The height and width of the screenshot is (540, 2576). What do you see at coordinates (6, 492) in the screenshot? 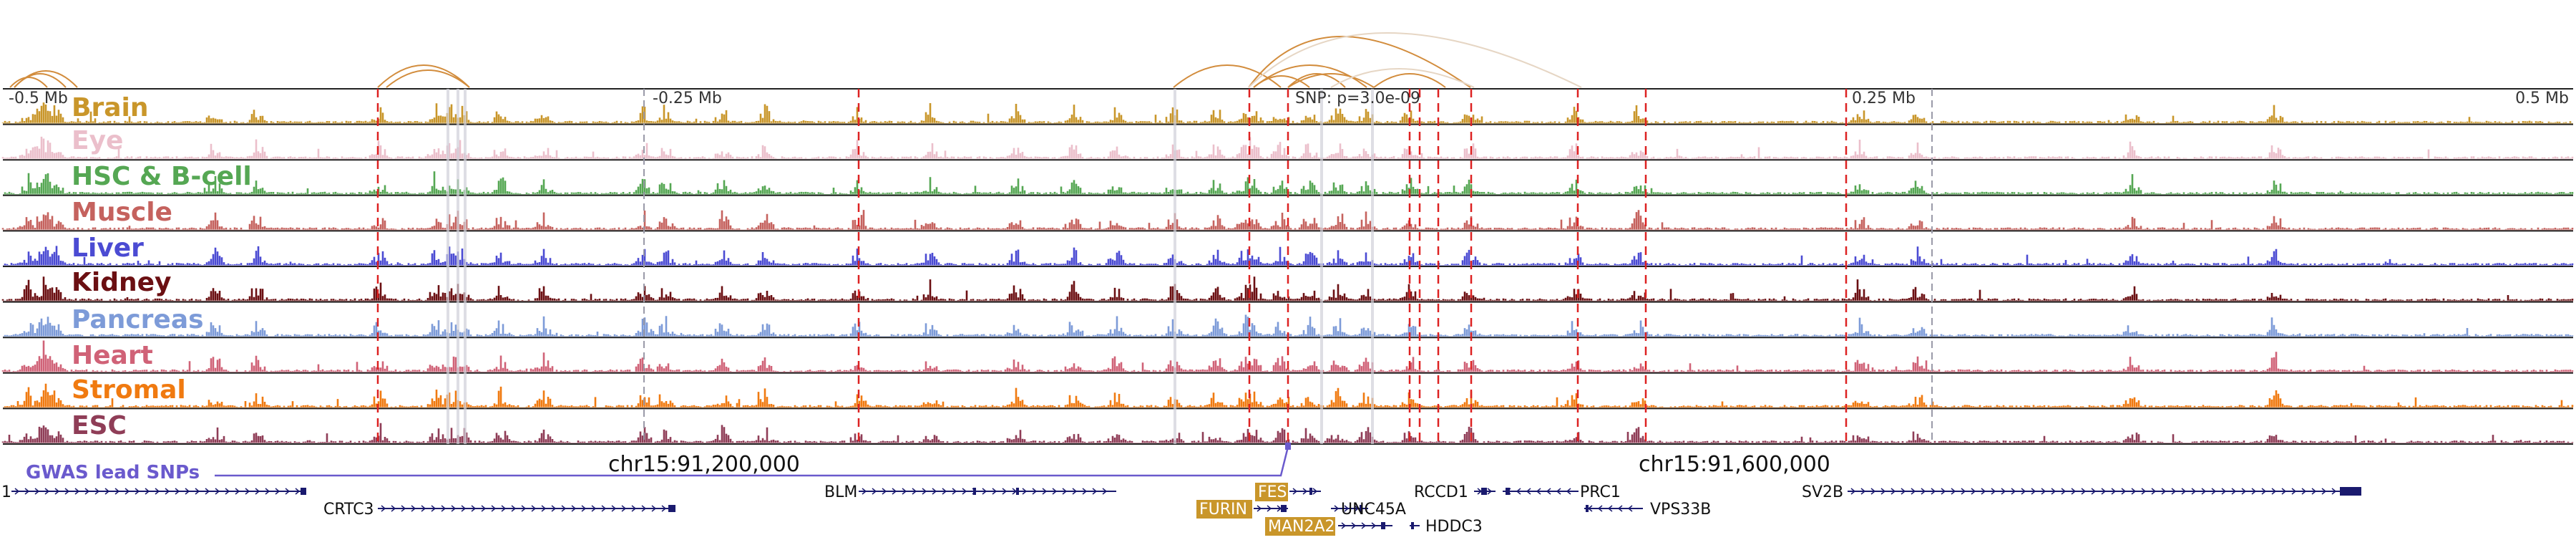
I see `gene-label: 1` at bounding box center [6, 492].